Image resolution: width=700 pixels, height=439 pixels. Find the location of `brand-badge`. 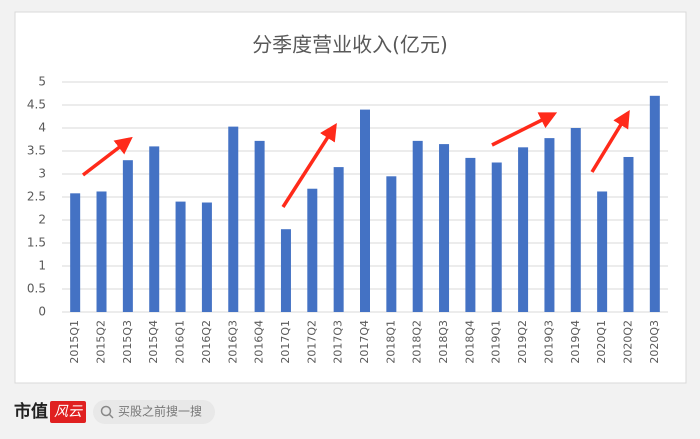

brand-badge is located at coordinates (68, 412).